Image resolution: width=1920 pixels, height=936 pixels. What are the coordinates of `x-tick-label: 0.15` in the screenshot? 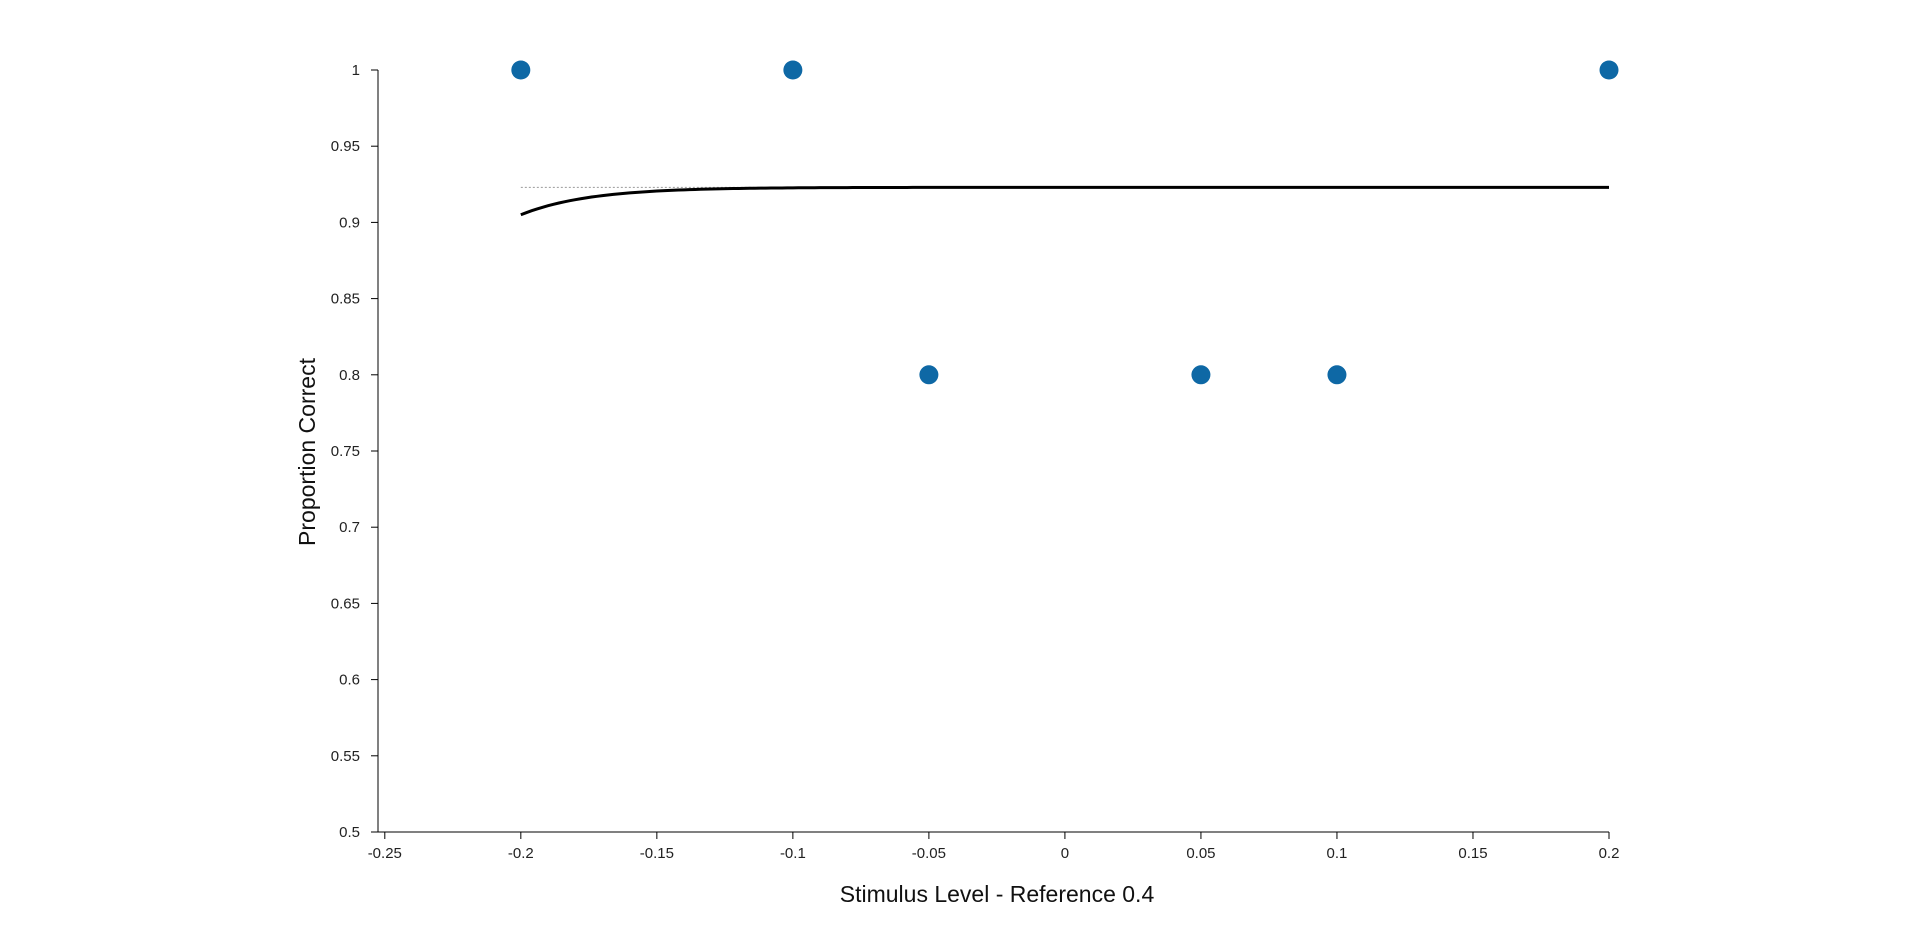 It's located at (1472, 853).